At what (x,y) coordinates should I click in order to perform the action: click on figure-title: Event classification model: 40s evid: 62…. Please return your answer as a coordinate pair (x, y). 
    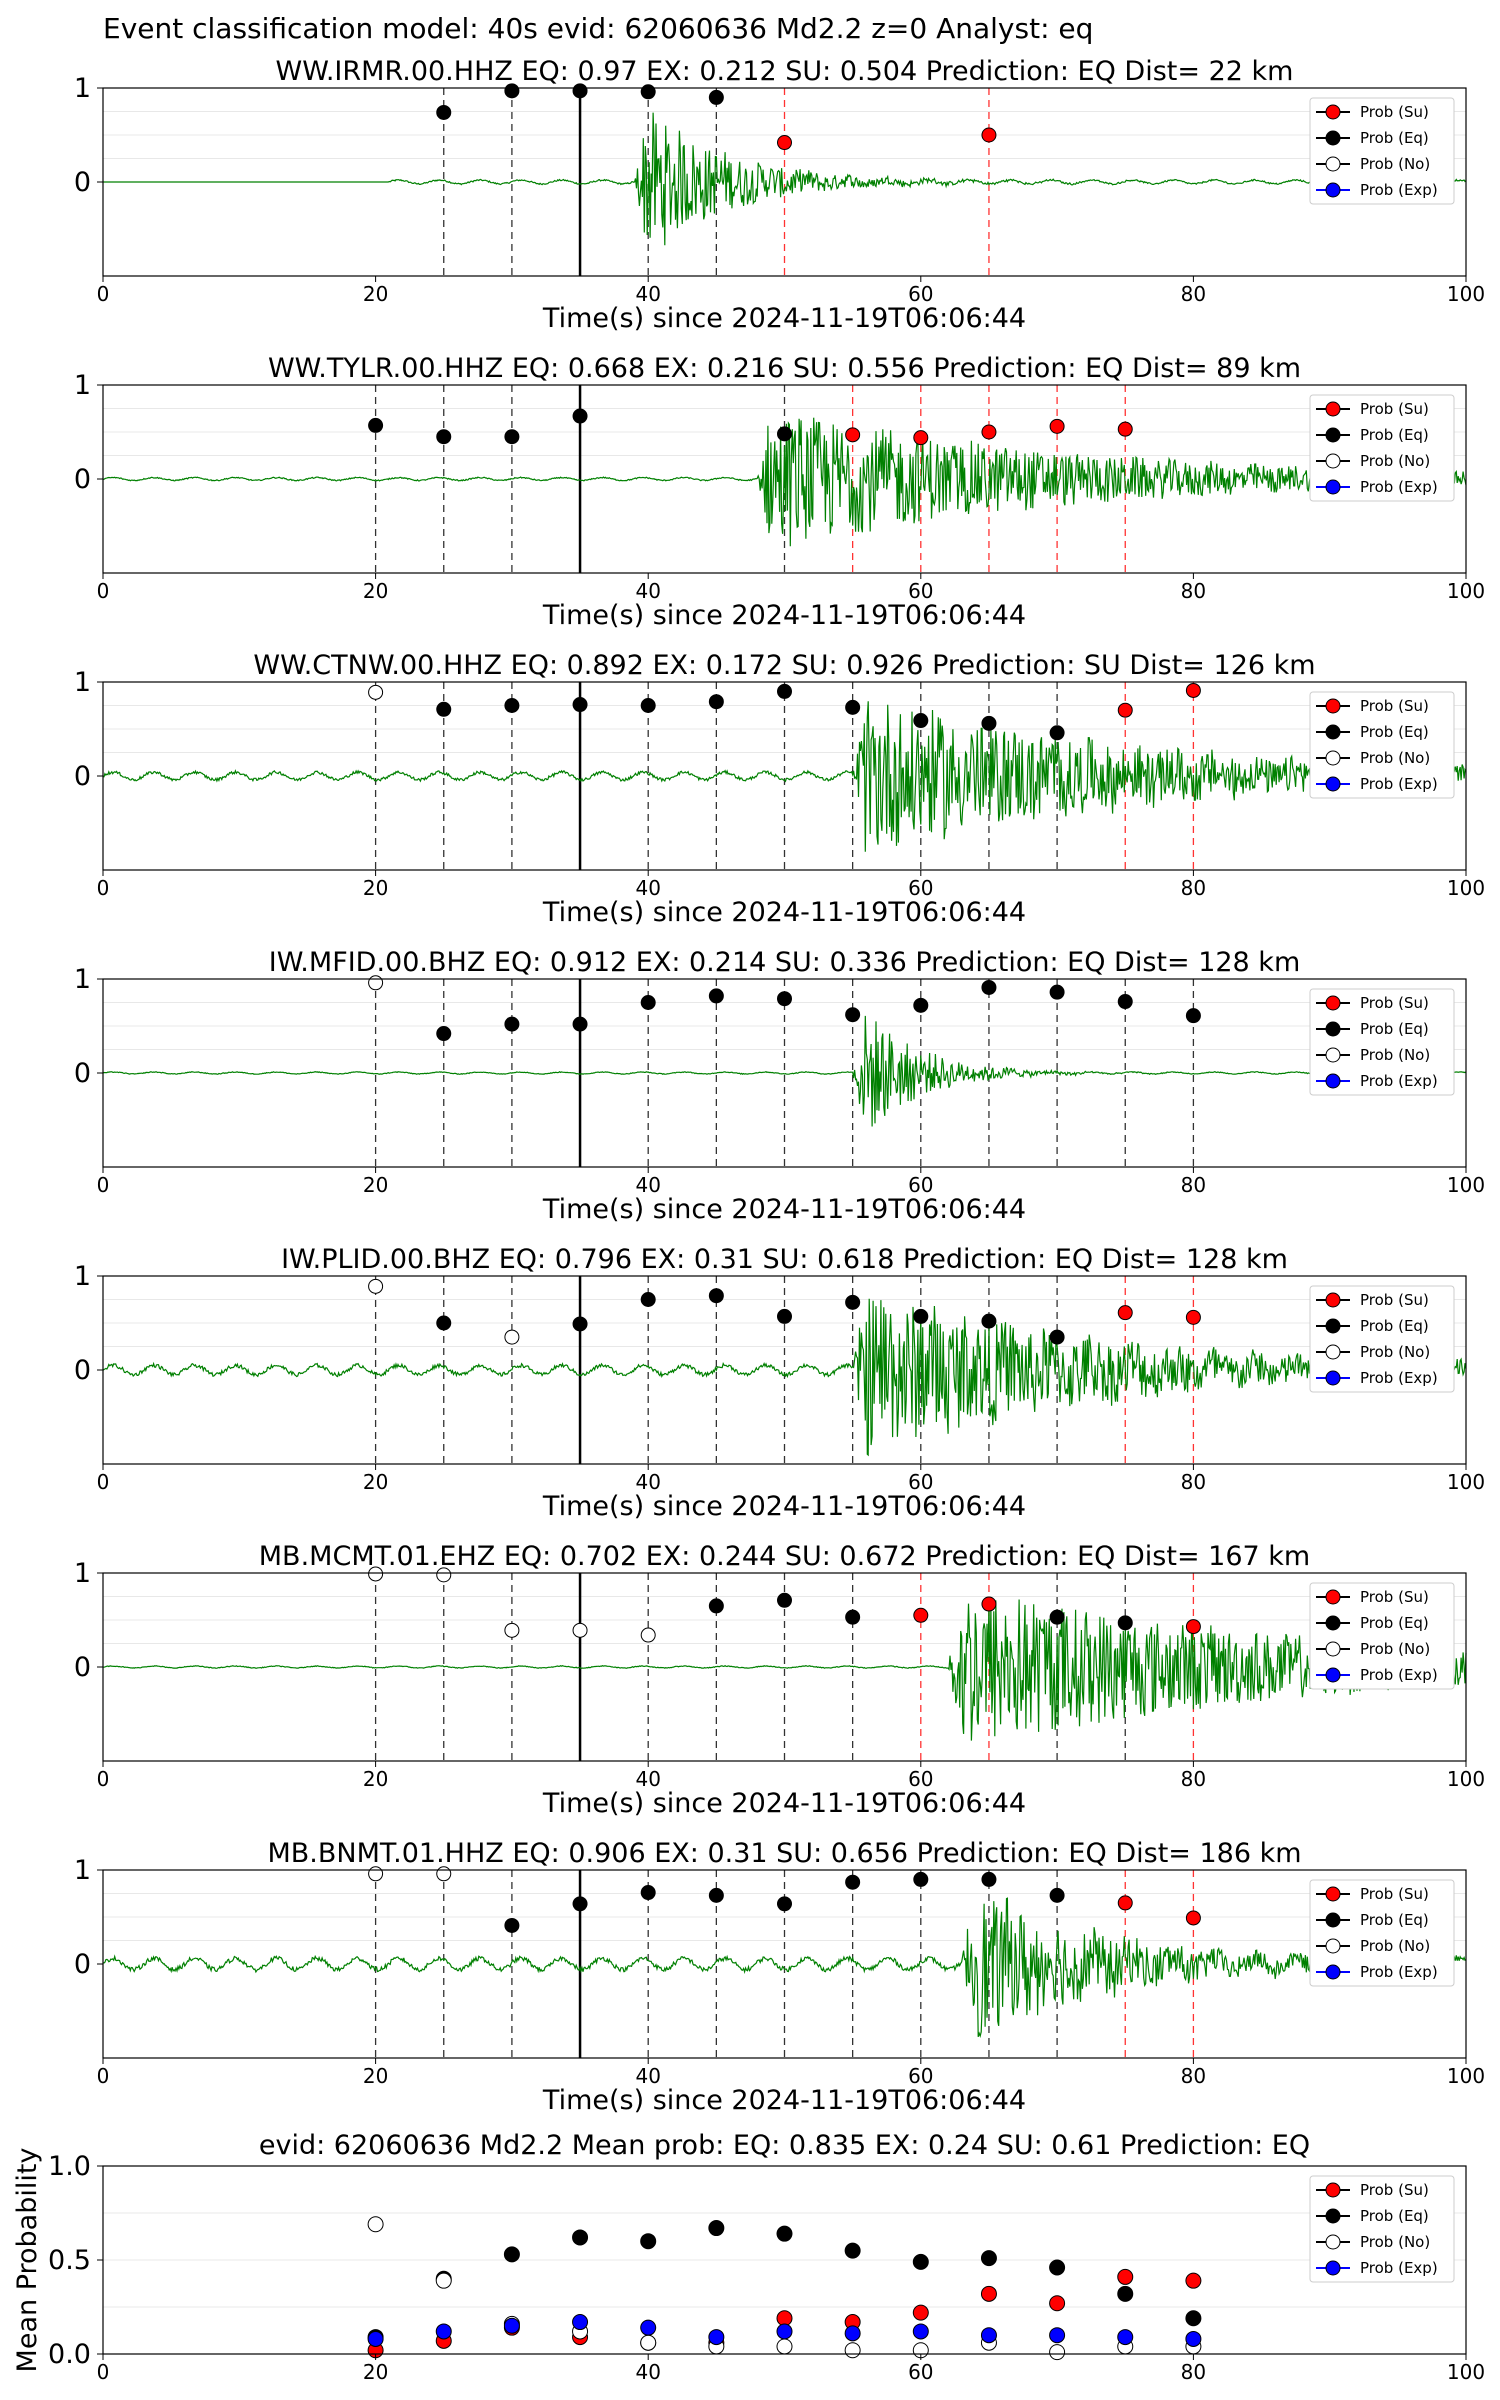
    Looking at the image, I should click on (598, 28).